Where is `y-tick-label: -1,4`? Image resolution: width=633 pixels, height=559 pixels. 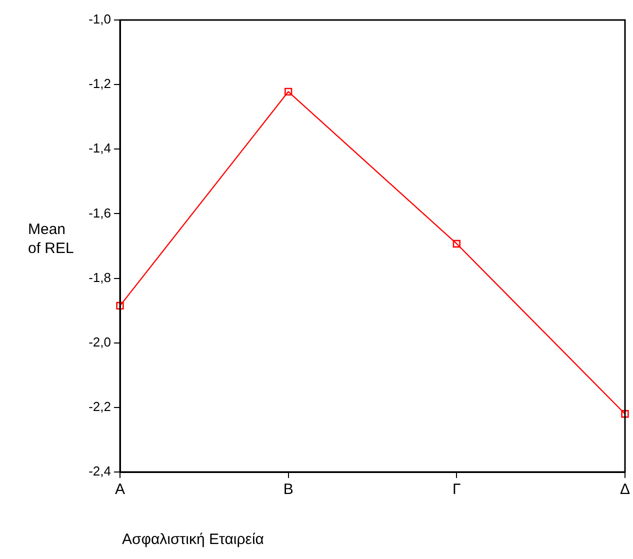 y-tick-label: -1,4 is located at coordinates (99, 148).